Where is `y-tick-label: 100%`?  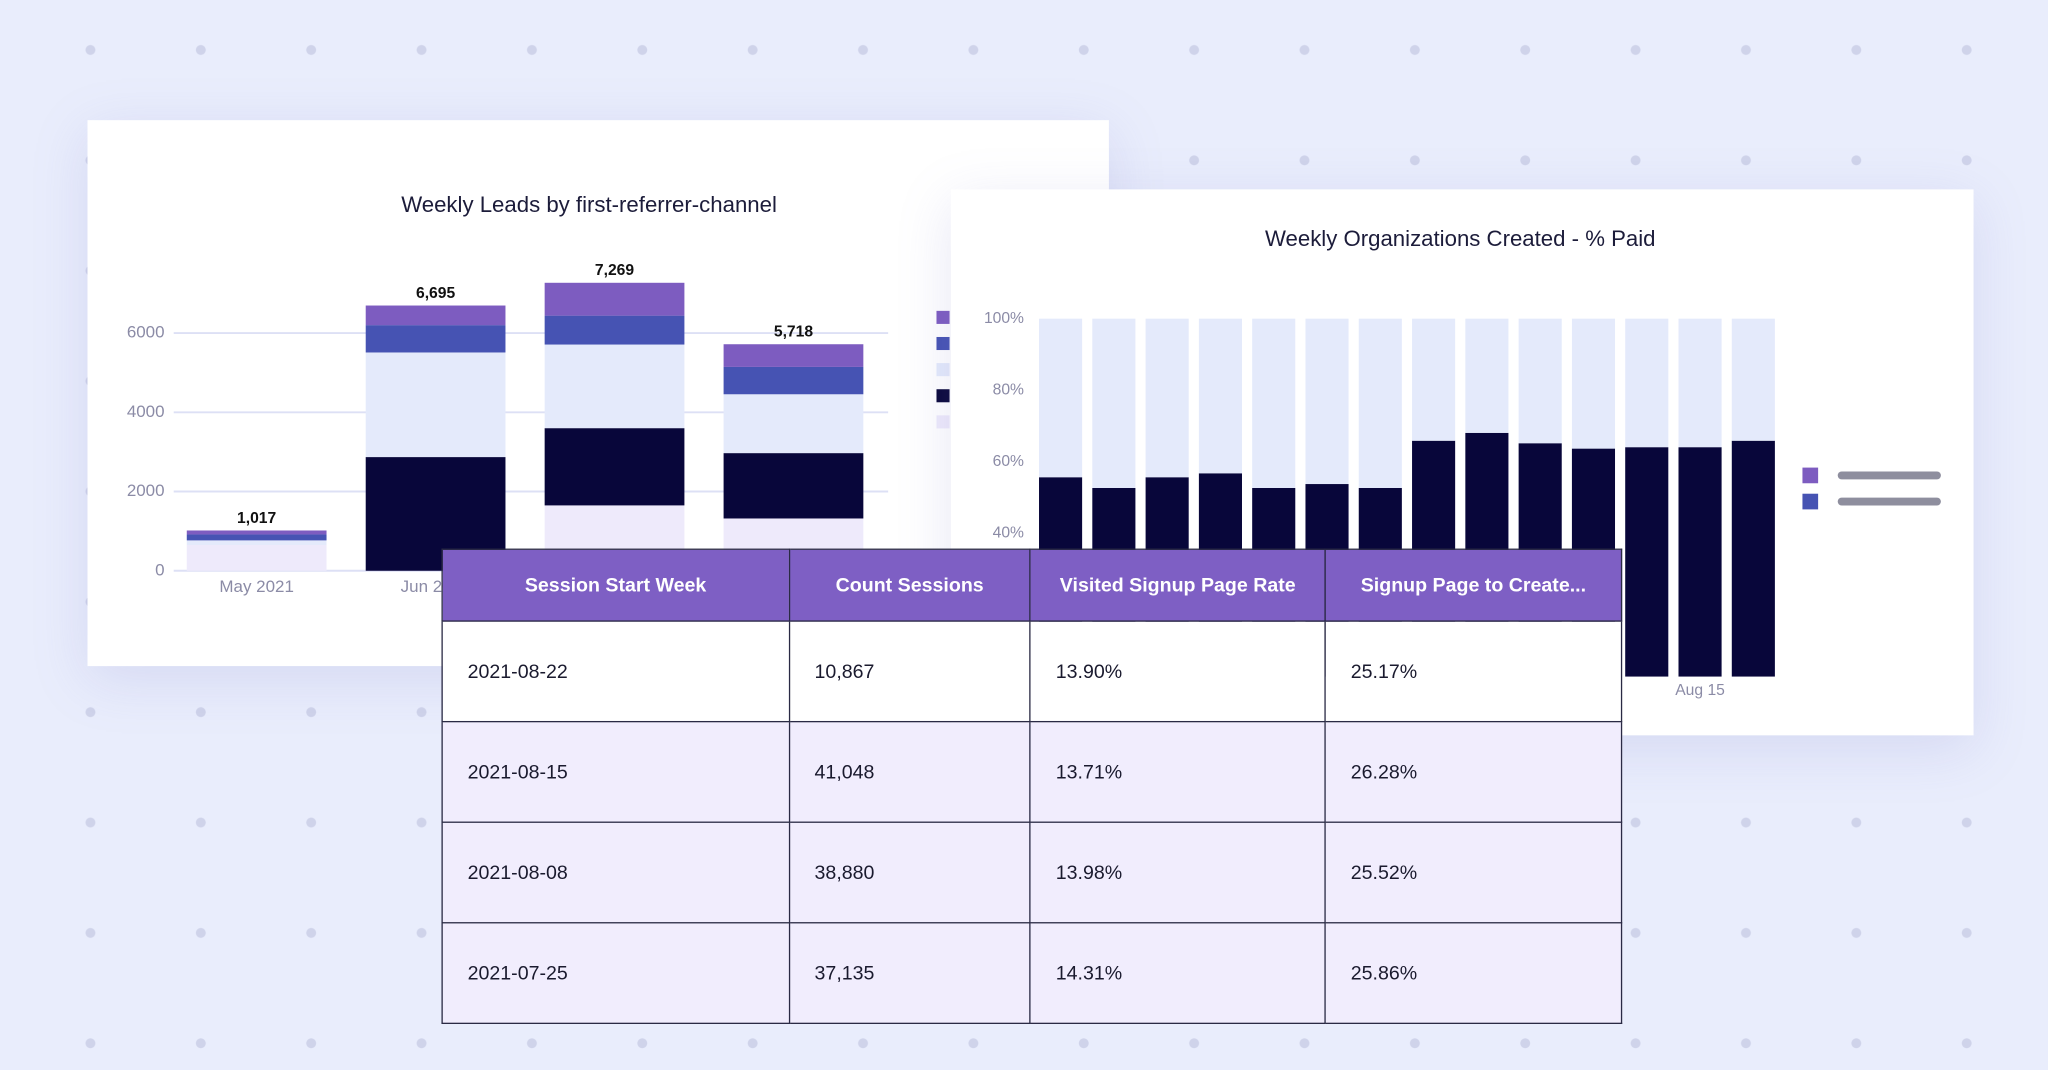 y-tick-label: 100% is located at coordinates (1004, 318).